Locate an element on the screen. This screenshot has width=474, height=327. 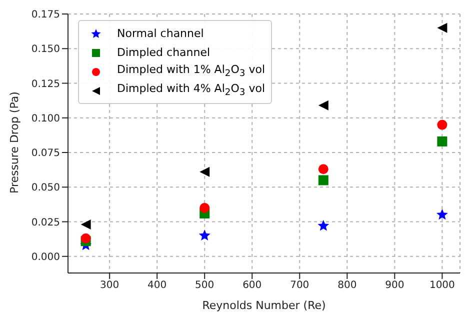
x-tick-label: 800 is located at coordinates (347, 286).